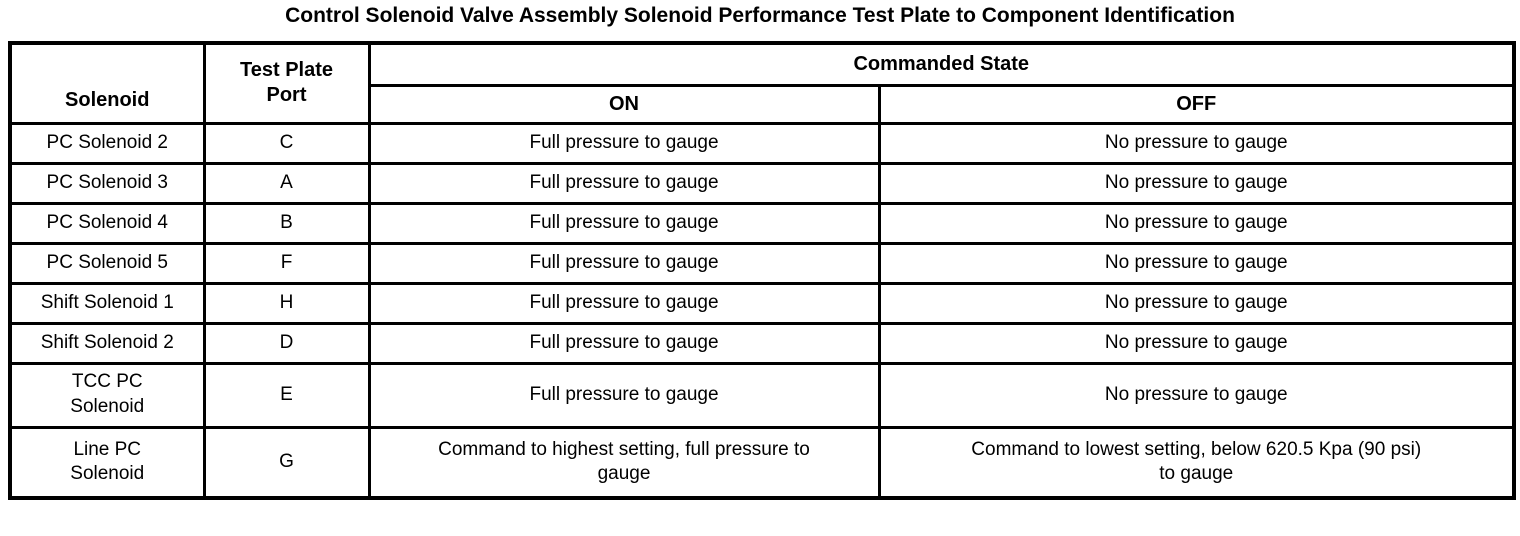 The image size is (1520, 536). I want to click on cell-solenoid: Shift Solenoid 1, so click(107, 303).